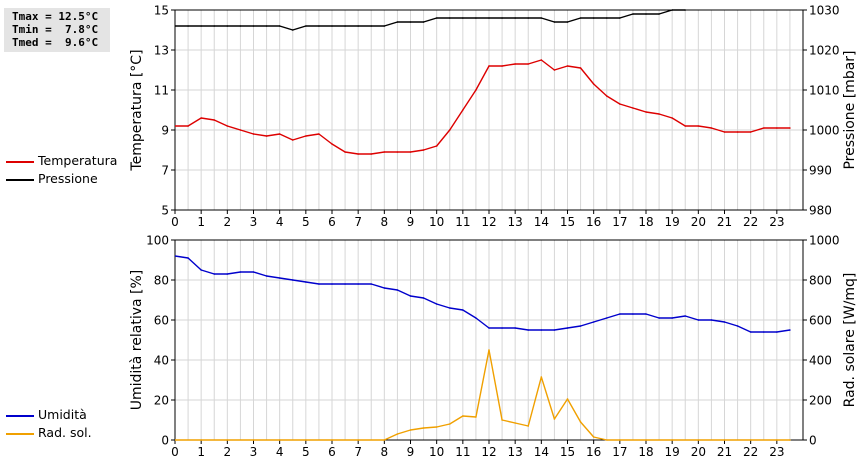 The image size is (860, 460). Describe the element at coordinates (20, 162) in the screenshot. I see `legend-swatch-temperatura` at that location.